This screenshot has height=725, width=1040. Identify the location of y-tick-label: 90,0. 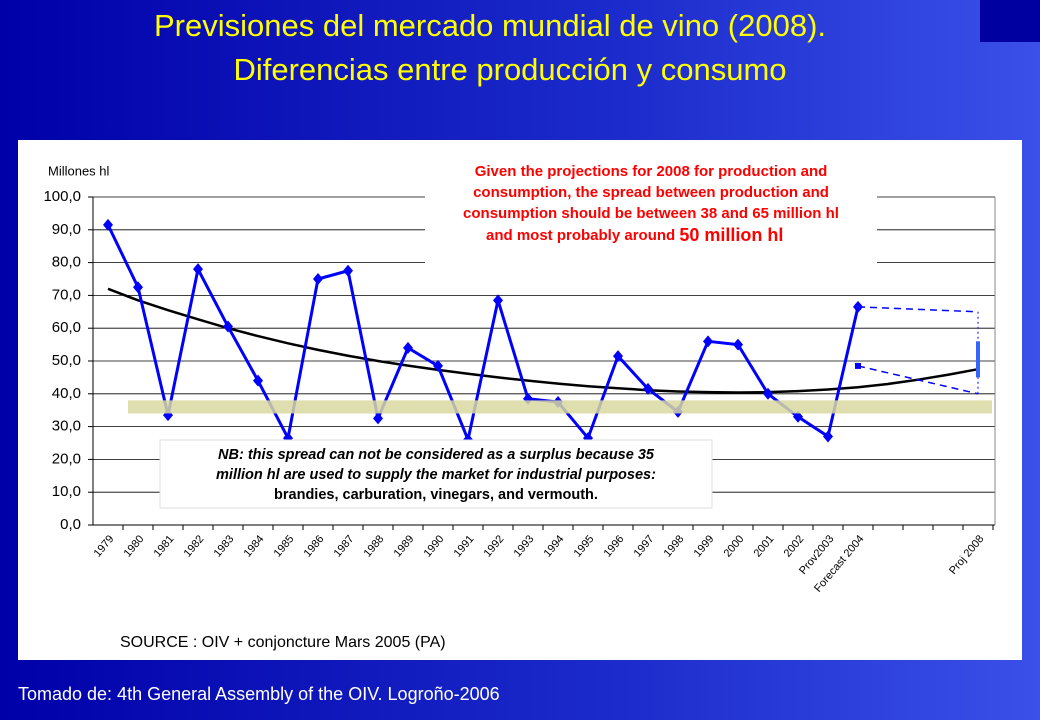
(66, 229).